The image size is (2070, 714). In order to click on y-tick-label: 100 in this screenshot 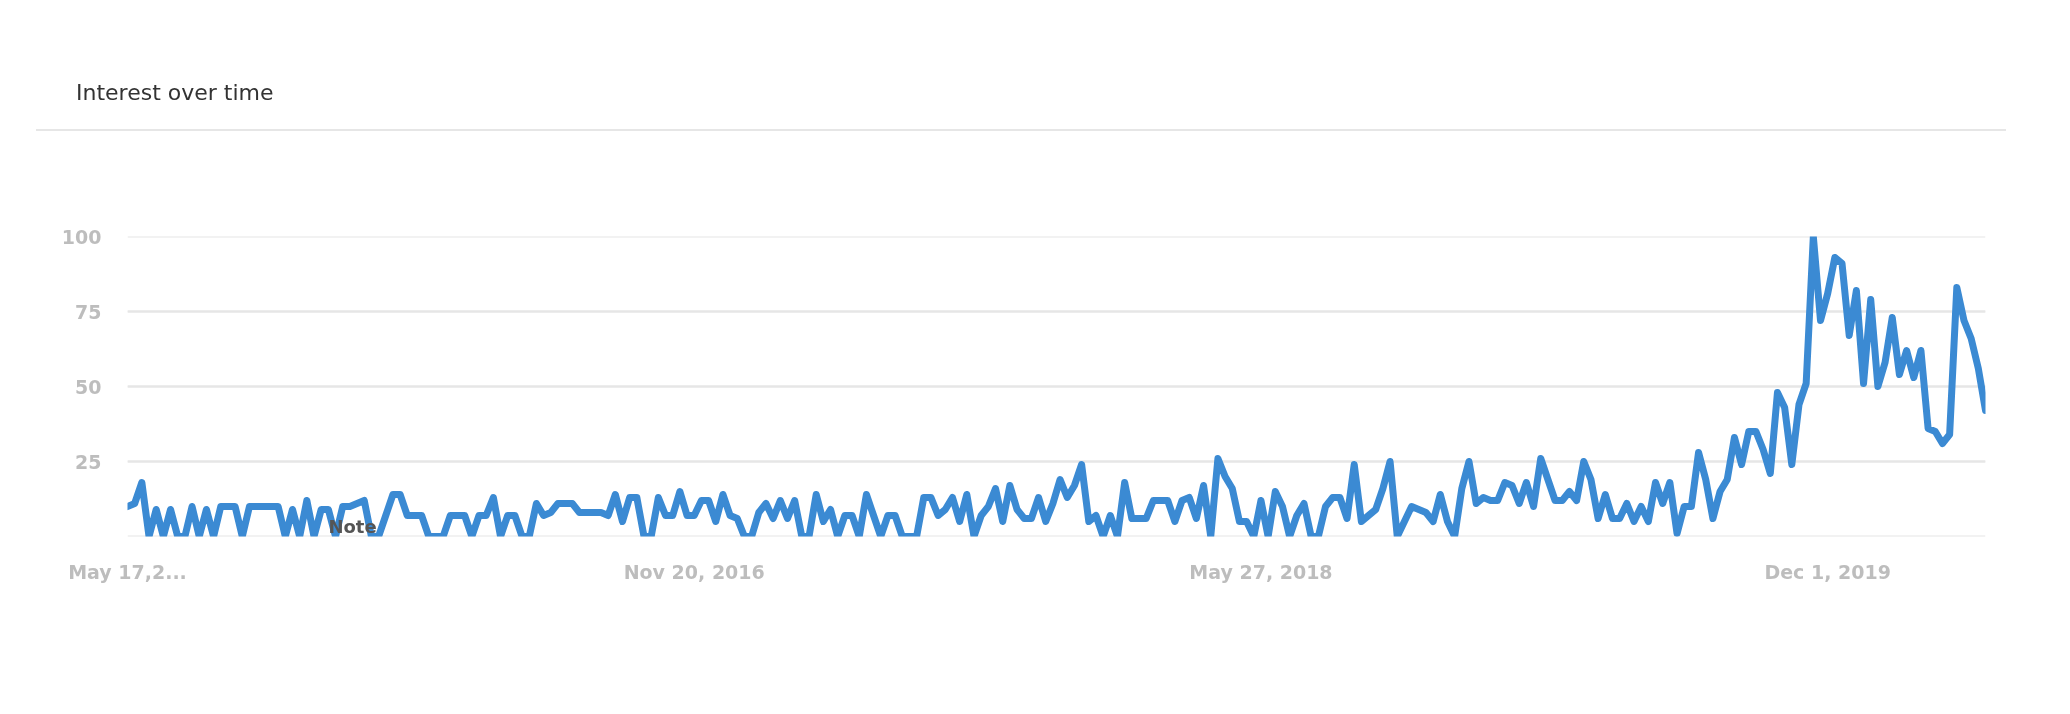, I will do `click(81, 236)`.